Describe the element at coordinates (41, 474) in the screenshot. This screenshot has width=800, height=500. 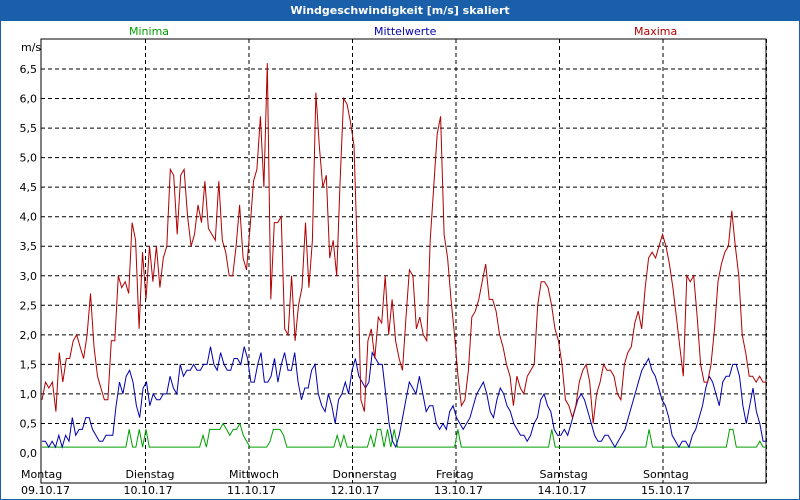
I see `x-tick-day: Montag` at that location.